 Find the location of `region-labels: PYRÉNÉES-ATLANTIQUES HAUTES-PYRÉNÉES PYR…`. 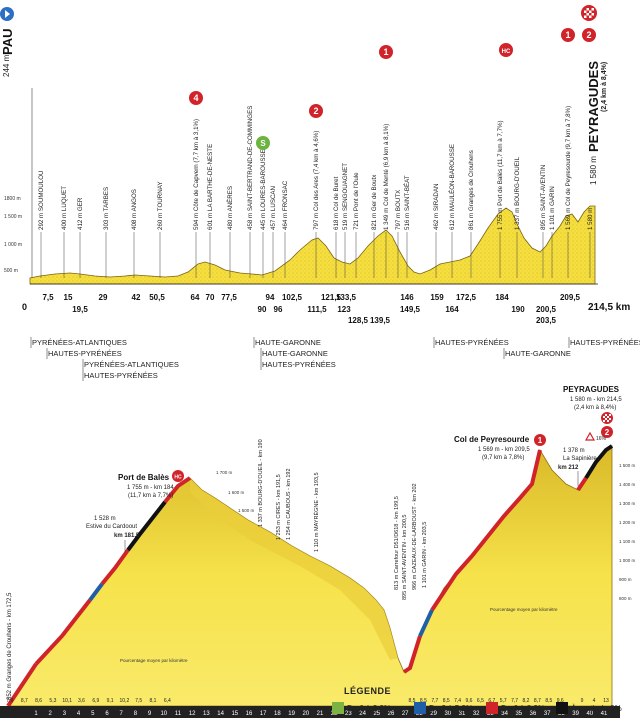

region-labels: PYRÉNÉES-ATLANTIQUES HAUTES-PYRÉNÉES PYR… is located at coordinates (336, 359).